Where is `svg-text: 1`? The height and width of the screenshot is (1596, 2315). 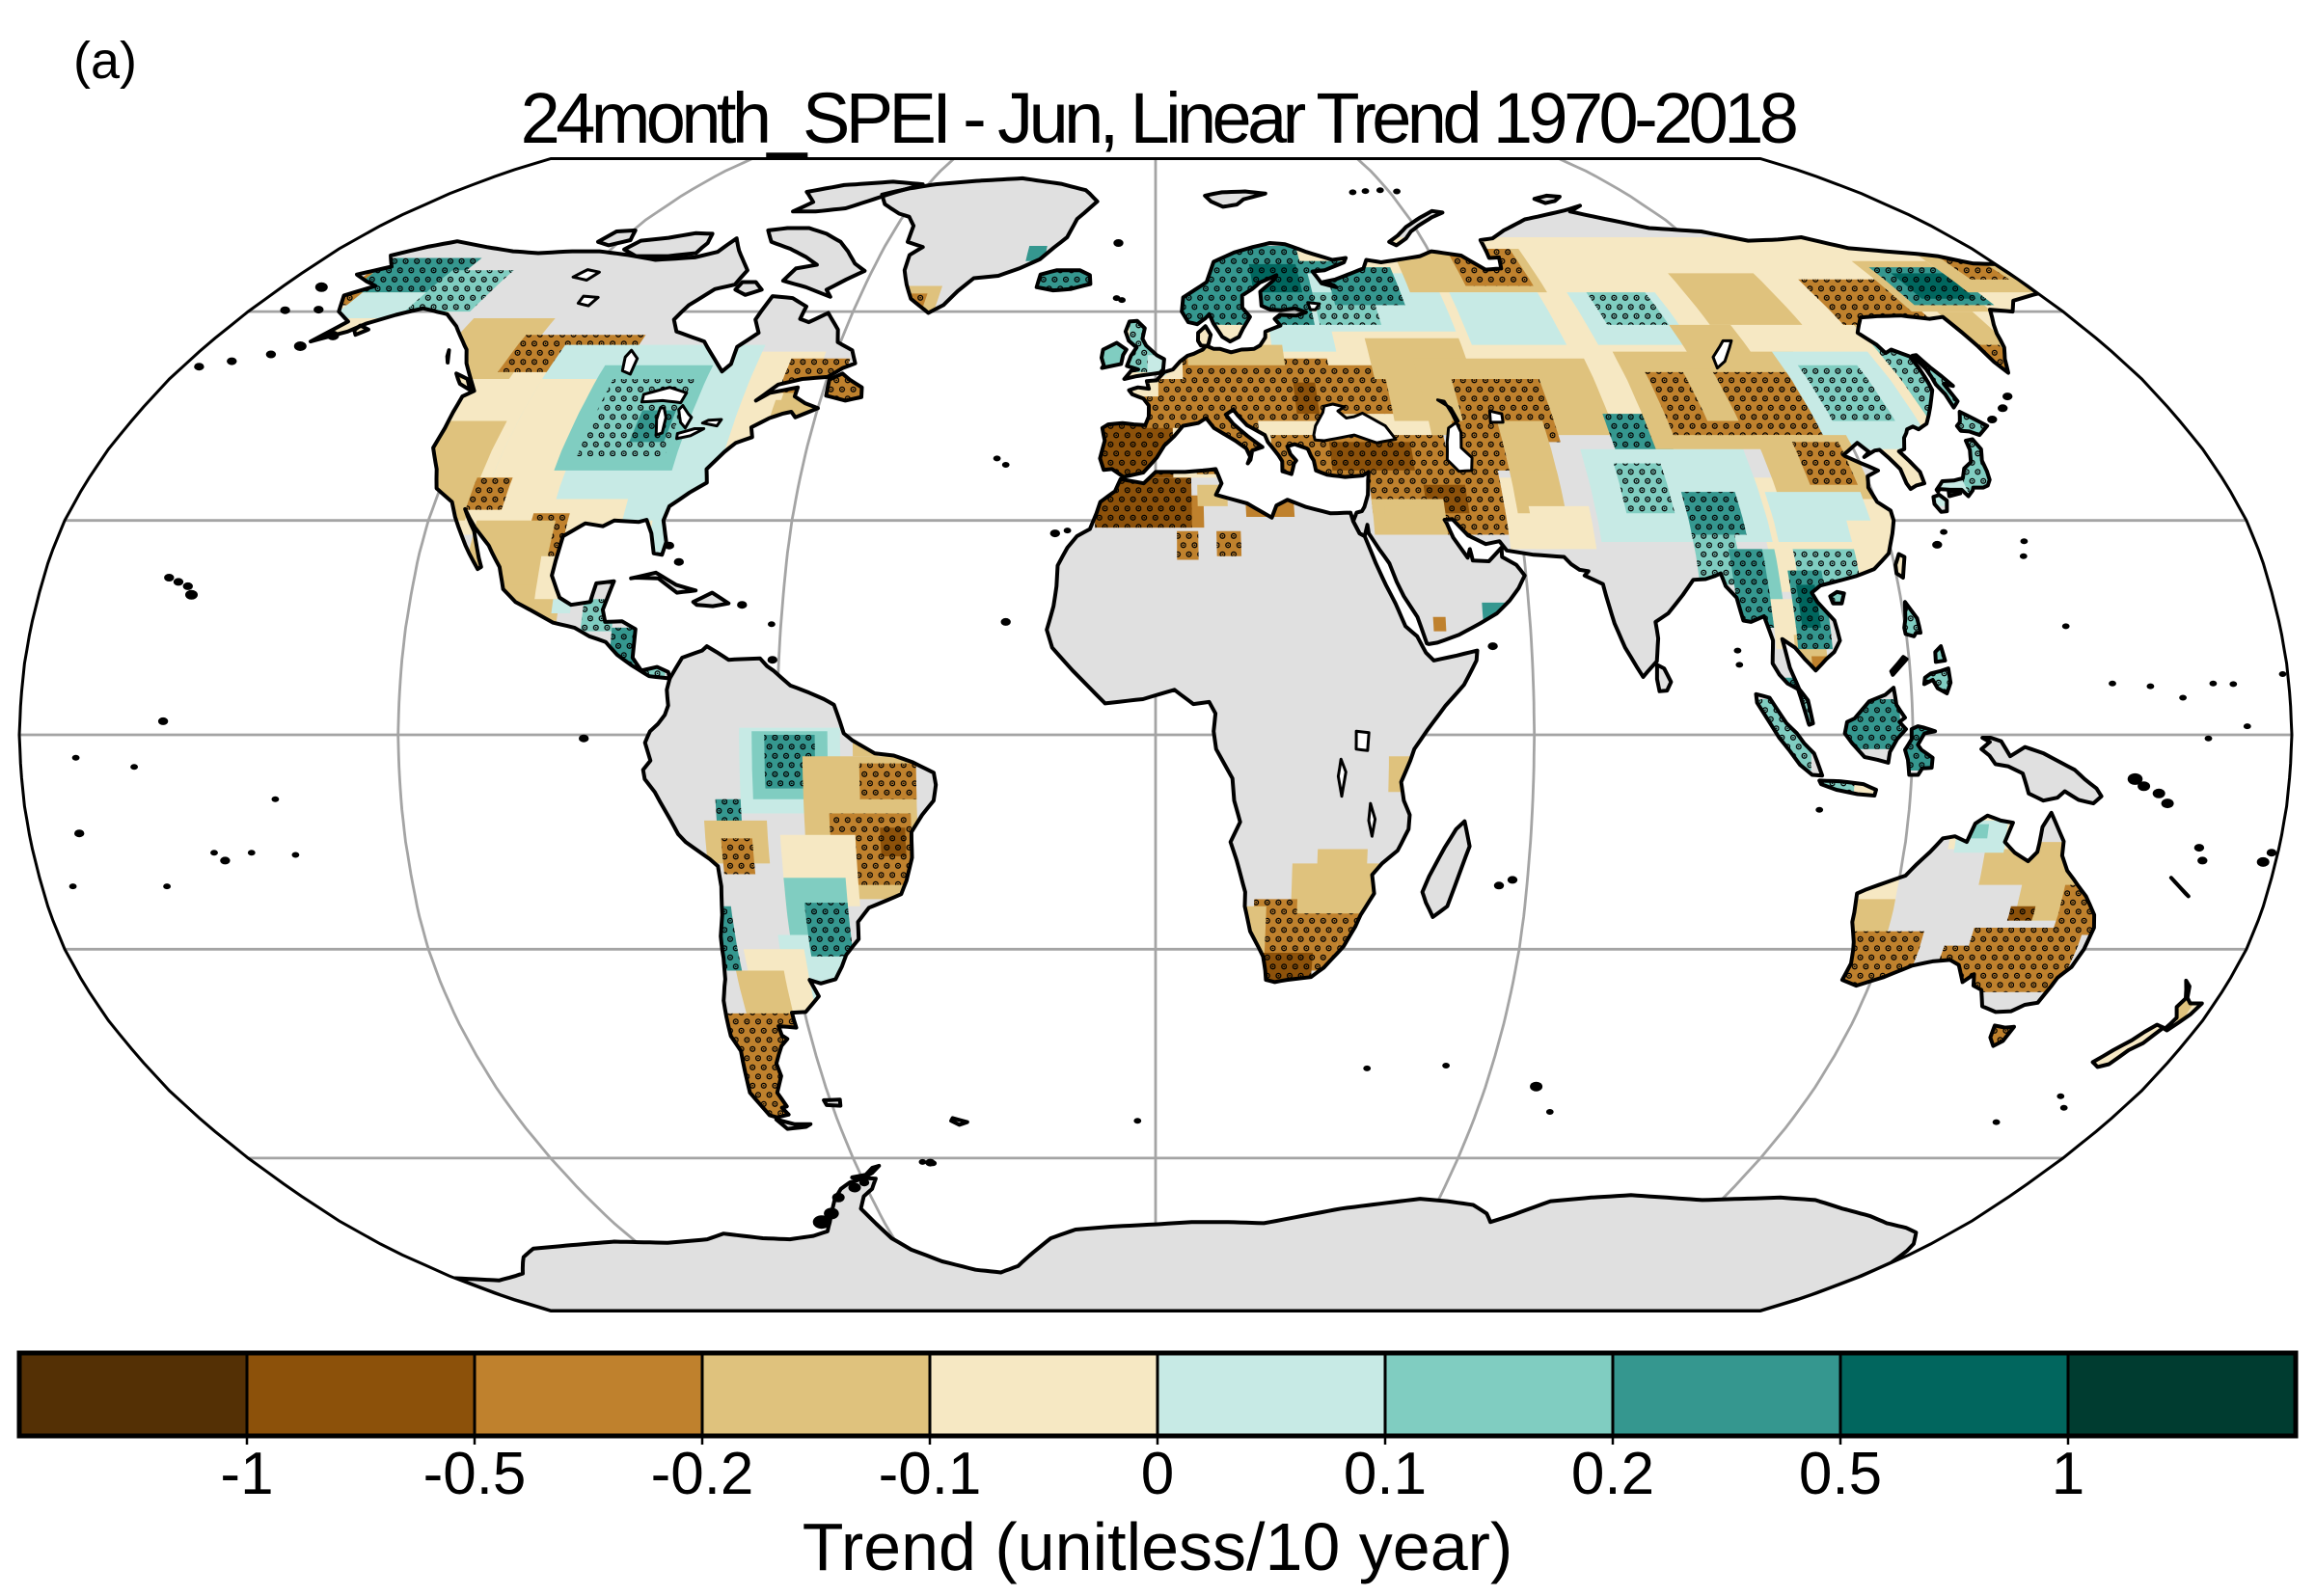 svg-text: 1 is located at coordinates (2068, 1474).